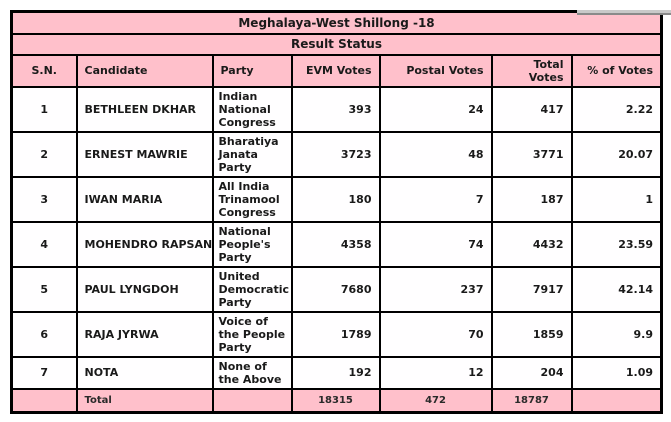  Describe the element at coordinates (44, 154) in the screenshot. I see `cell-sn: 2` at that location.